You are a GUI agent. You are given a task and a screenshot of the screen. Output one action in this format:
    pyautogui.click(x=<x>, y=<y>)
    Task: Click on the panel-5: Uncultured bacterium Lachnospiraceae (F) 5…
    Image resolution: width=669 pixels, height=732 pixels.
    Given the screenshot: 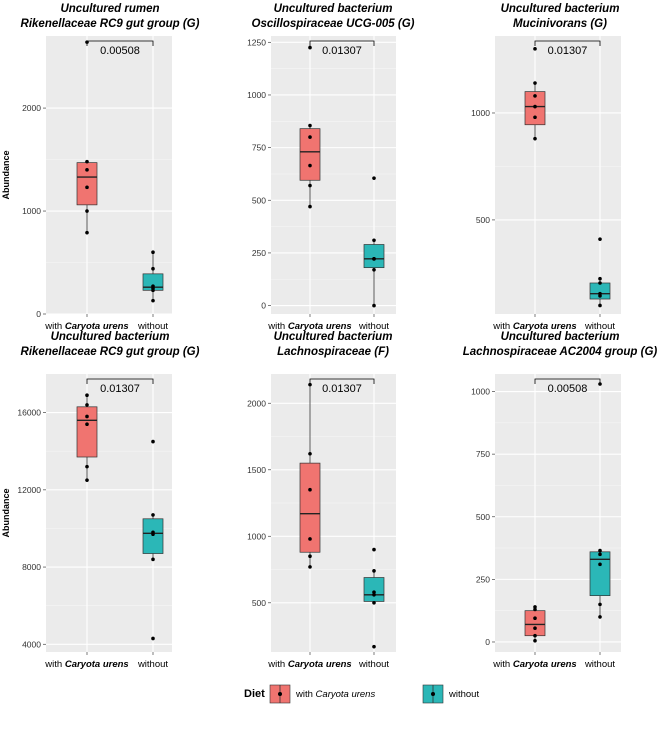 What is the action you would take?
    pyautogui.click(x=321, y=500)
    